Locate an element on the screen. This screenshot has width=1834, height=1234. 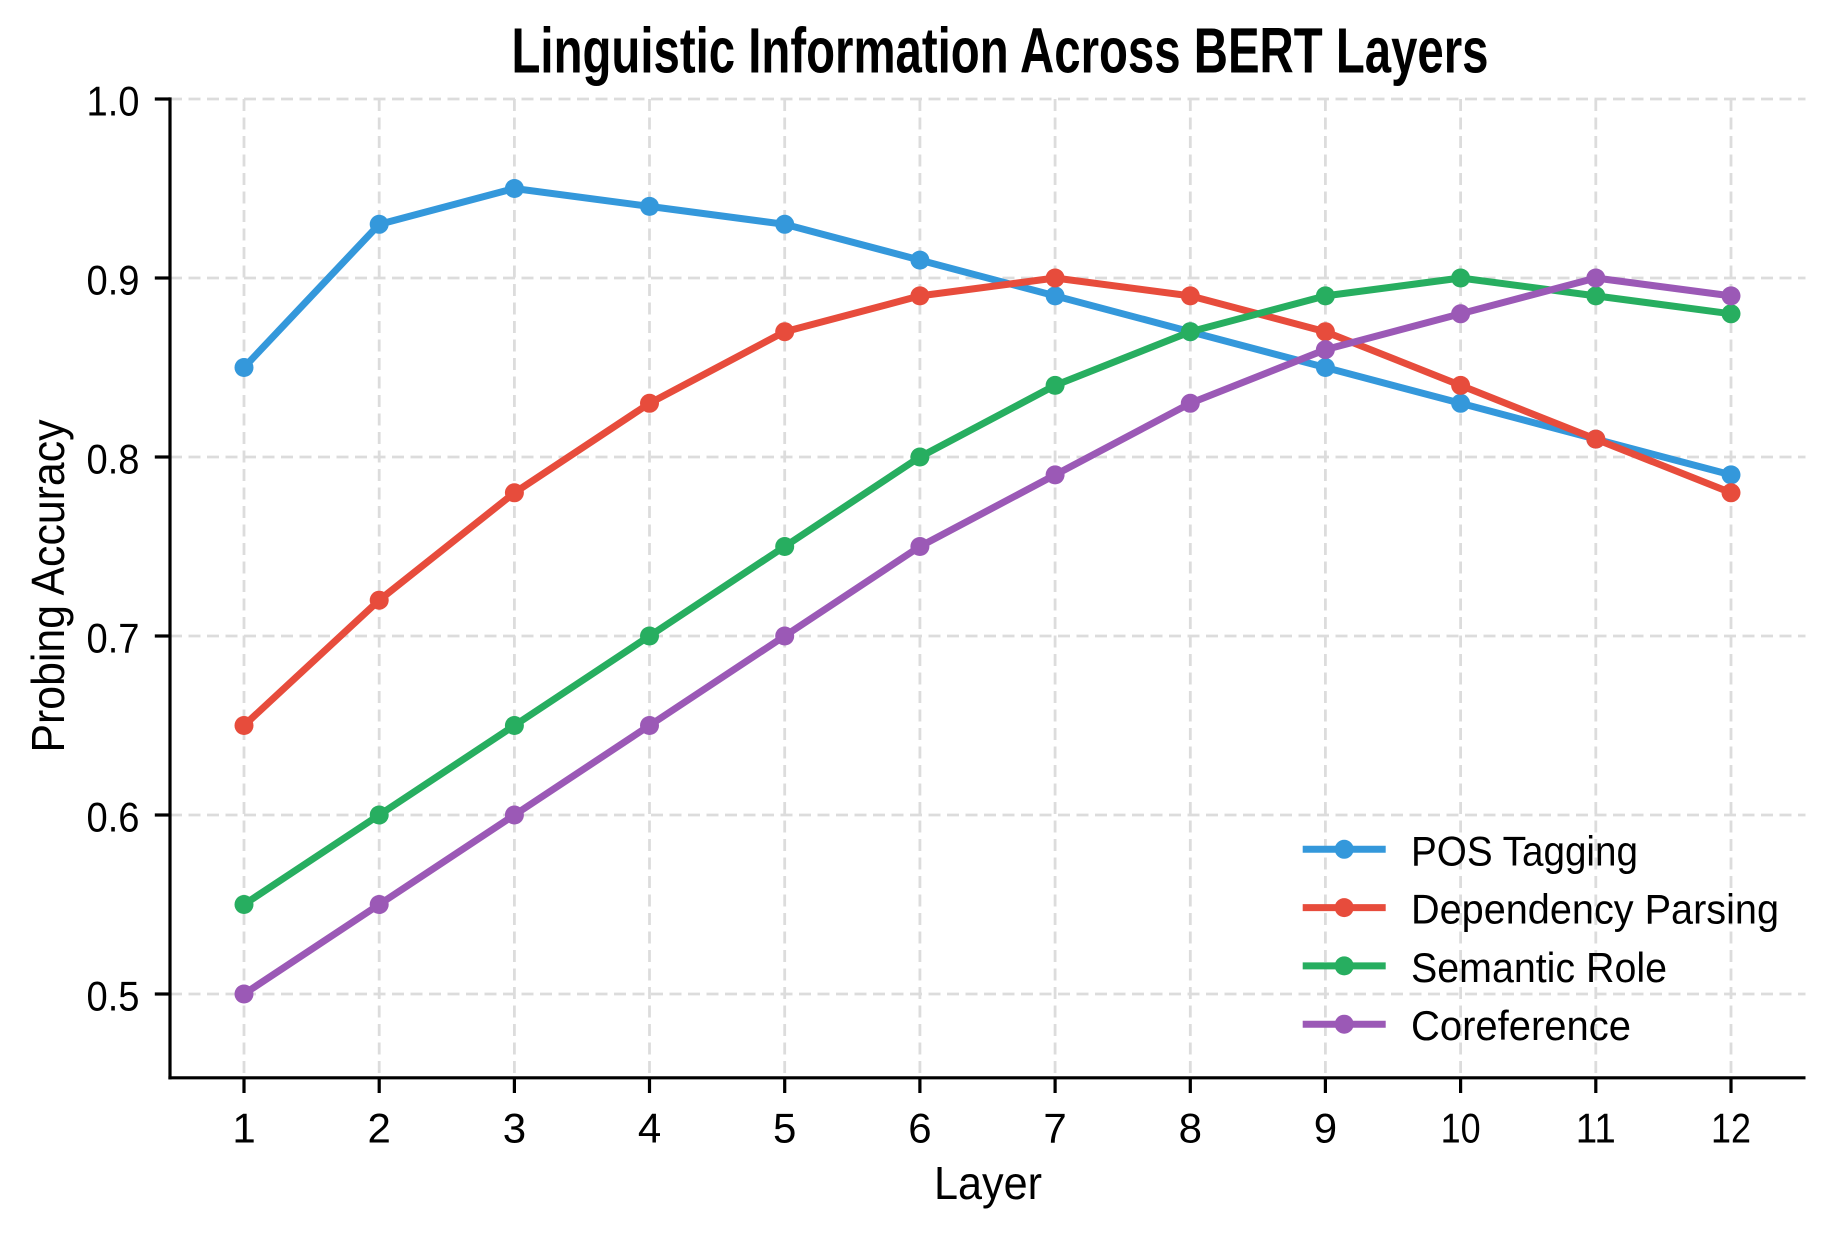
svg-text: 12 is located at coordinates (1731, 1128).